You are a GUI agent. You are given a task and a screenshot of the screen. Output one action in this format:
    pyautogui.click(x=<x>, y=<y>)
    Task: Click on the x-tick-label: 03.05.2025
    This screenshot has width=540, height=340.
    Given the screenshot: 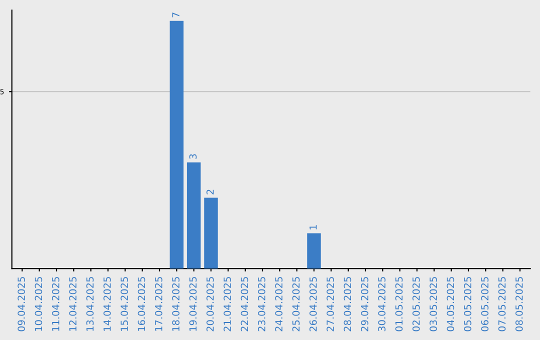 What is the action you would take?
    pyautogui.click(x=433, y=304)
    